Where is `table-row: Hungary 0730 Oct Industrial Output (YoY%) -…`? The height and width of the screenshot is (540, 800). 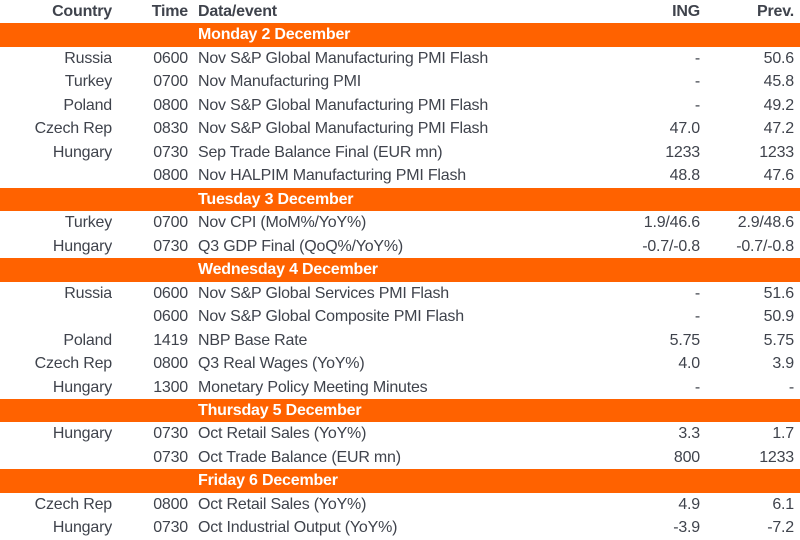 table-row: Hungary 0730 Oct Industrial Output (YoY%) -… is located at coordinates (400, 527).